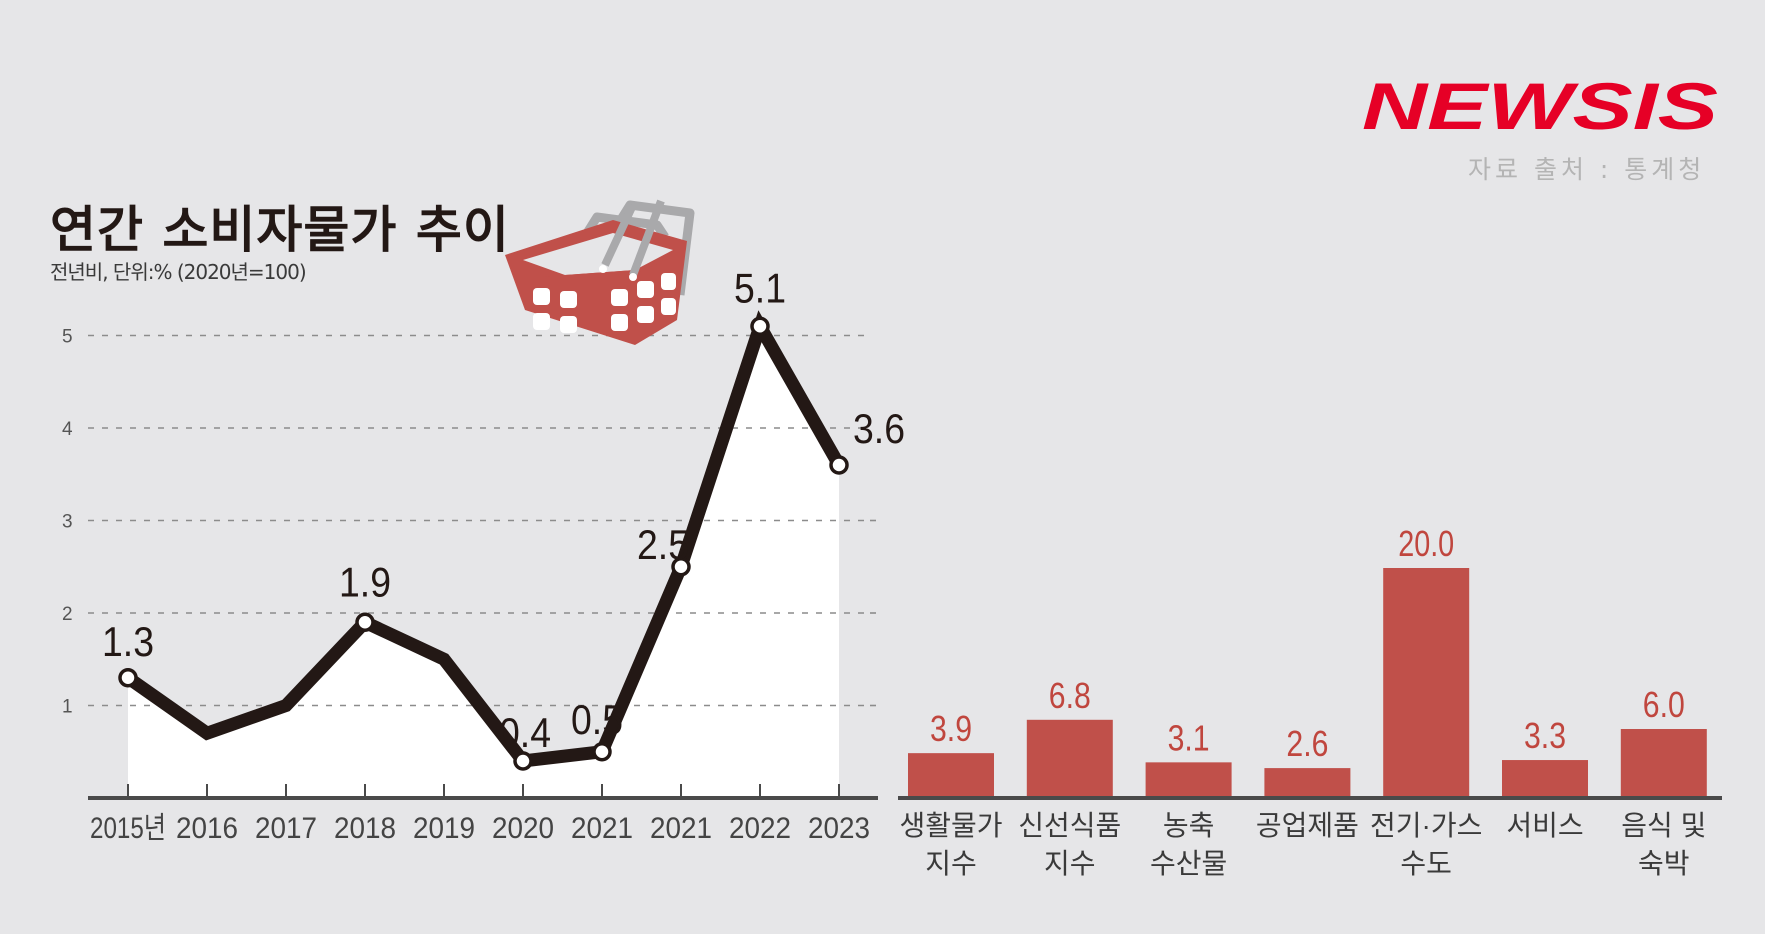 The height and width of the screenshot is (934, 1765). What do you see at coordinates (128, 641) in the screenshot?
I see `data-point-label: 1.3` at bounding box center [128, 641].